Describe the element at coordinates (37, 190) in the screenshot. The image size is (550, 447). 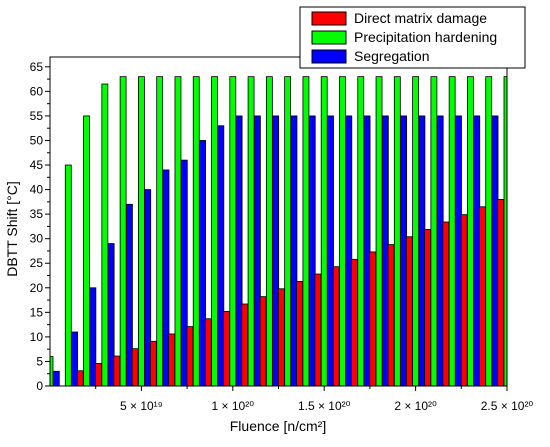
I see `y-tick-label: 40` at that location.